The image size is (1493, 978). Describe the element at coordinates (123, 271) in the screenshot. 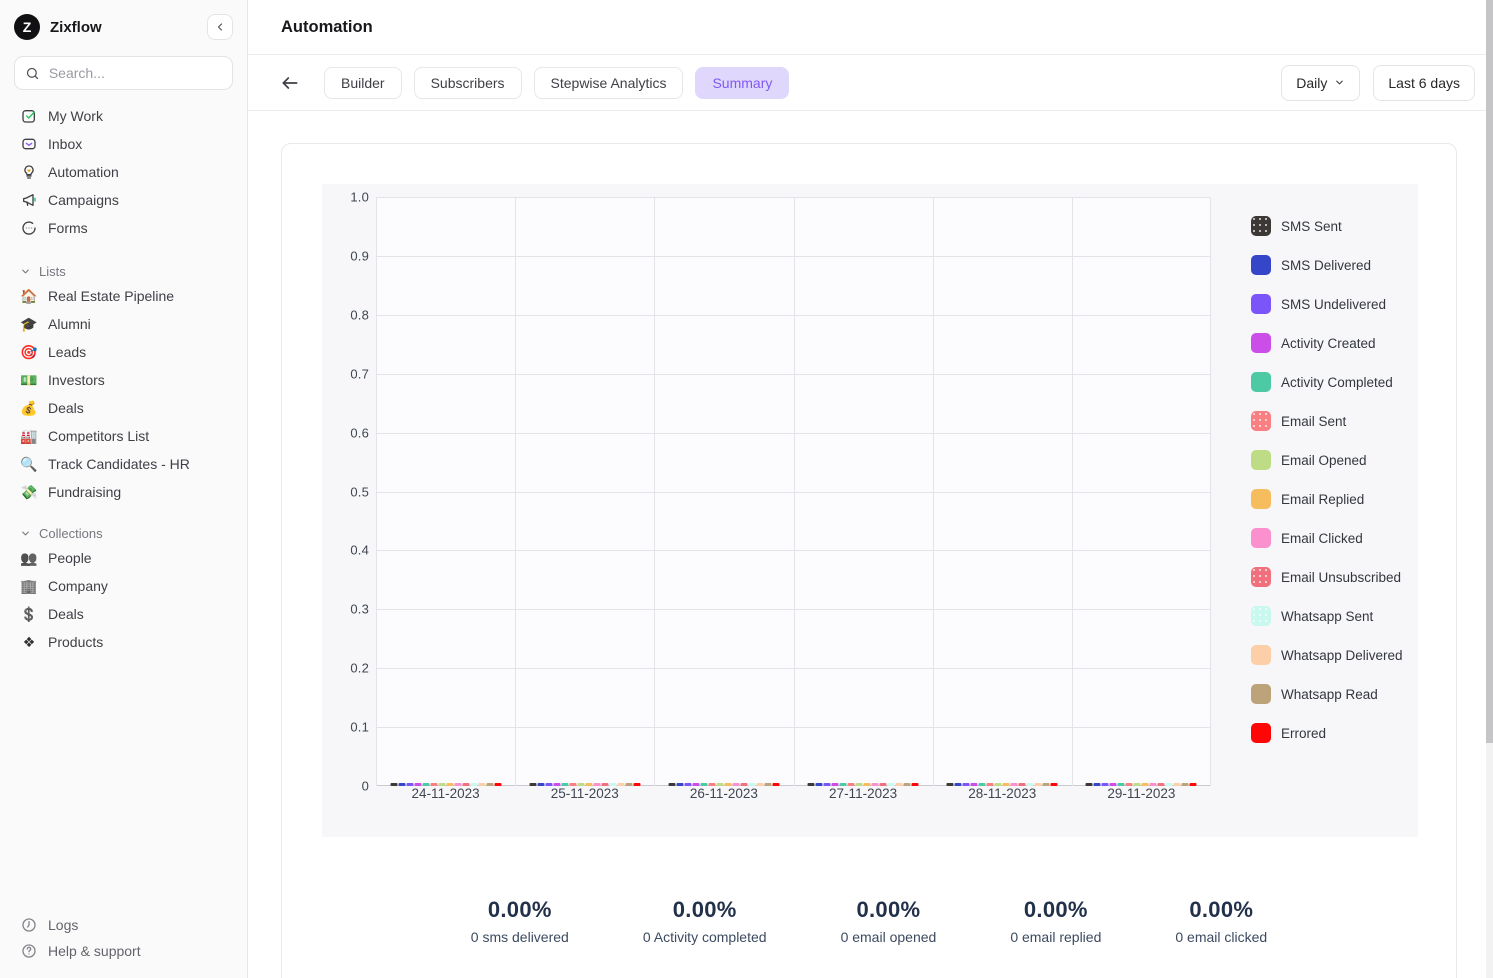

I see `lists-section-header: Lists` at that location.